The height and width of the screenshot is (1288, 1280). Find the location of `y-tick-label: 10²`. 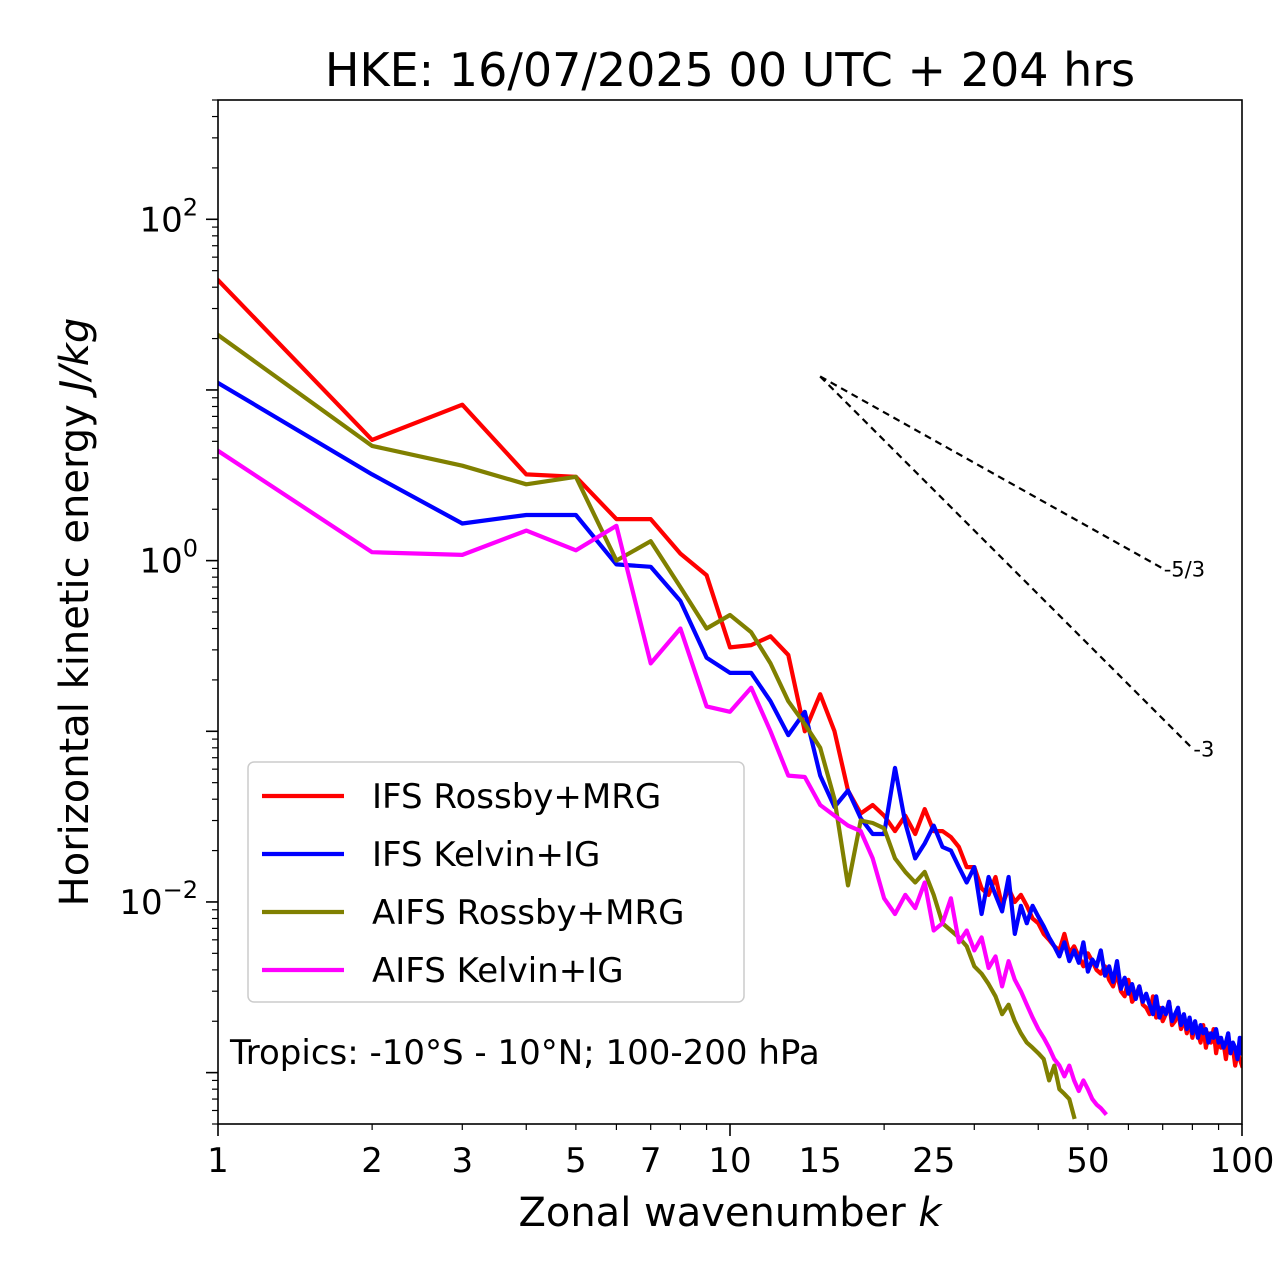

y-tick-label: 10² is located at coordinates (168, 216).